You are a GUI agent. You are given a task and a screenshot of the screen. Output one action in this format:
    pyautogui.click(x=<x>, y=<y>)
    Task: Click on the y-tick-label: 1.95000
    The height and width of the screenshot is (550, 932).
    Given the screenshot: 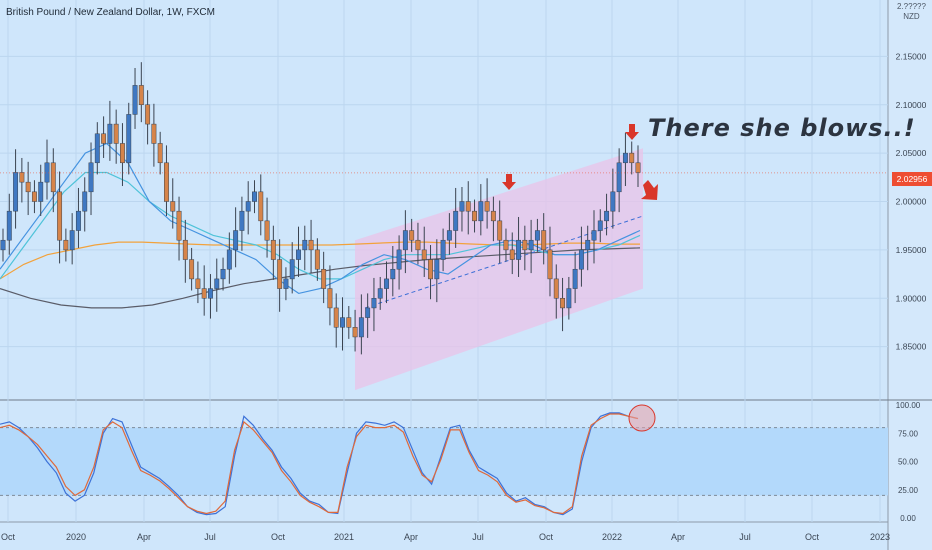 What is the action you would take?
    pyautogui.click(x=911, y=250)
    